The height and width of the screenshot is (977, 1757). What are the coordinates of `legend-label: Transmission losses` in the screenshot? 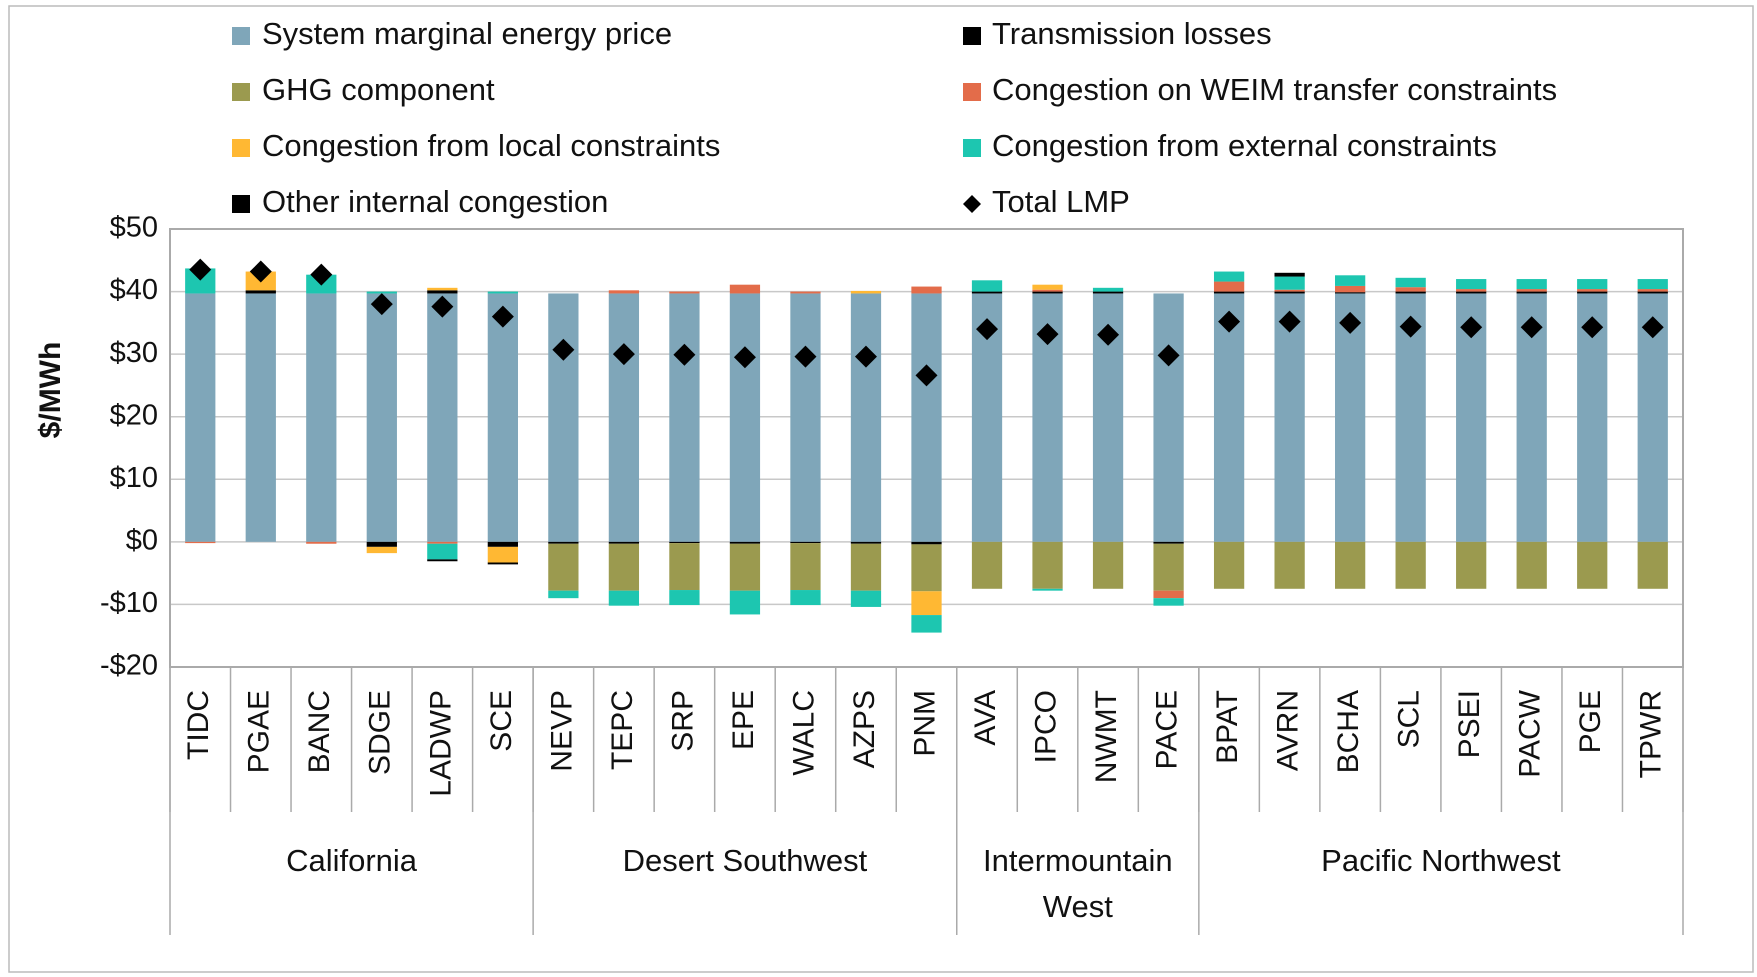 It's located at (1132, 33).